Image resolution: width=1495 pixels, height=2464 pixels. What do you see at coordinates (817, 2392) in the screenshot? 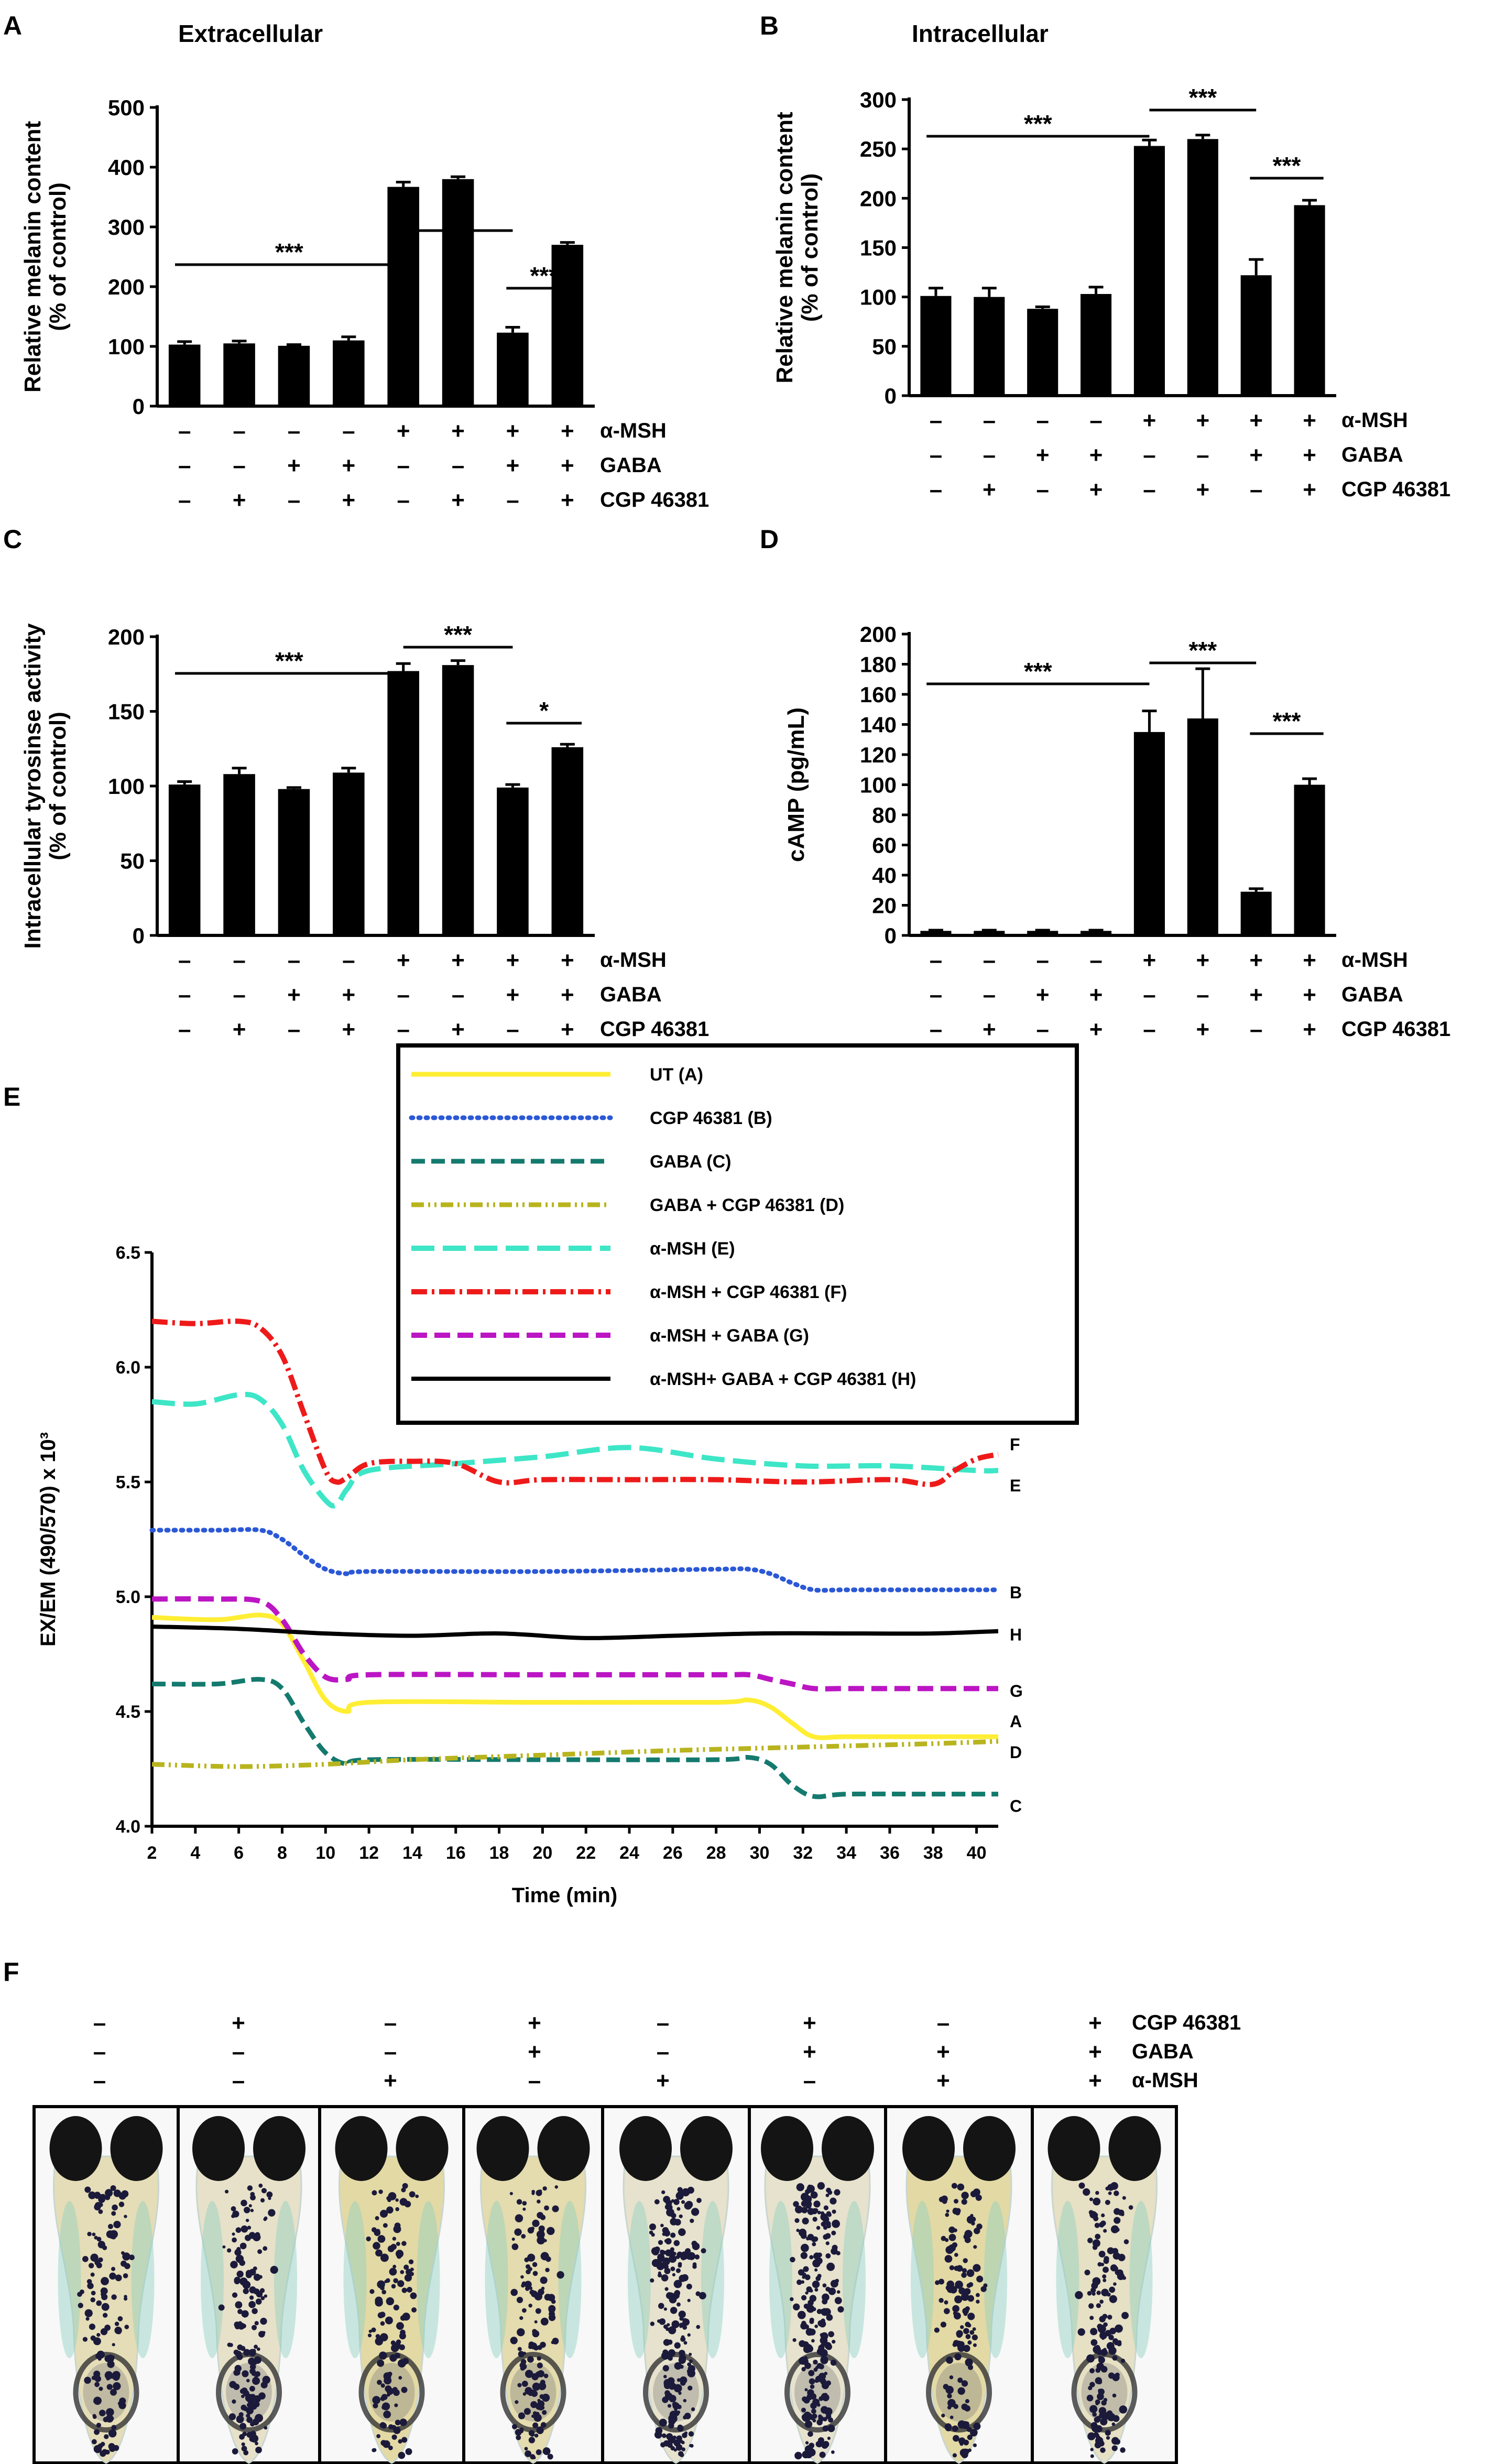
I see `larva-yolk-fill` at bounding box center [817, 2392].